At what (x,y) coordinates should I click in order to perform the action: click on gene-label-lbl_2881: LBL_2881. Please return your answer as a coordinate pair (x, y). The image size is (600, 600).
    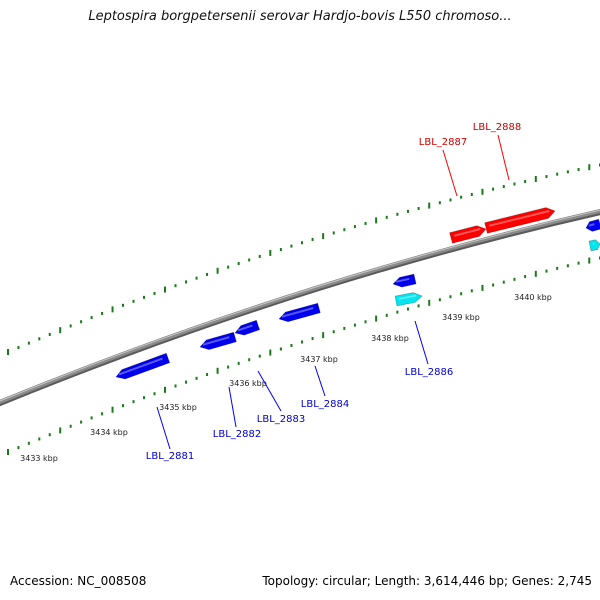
    Looking at the image, I should click on (170, 456).